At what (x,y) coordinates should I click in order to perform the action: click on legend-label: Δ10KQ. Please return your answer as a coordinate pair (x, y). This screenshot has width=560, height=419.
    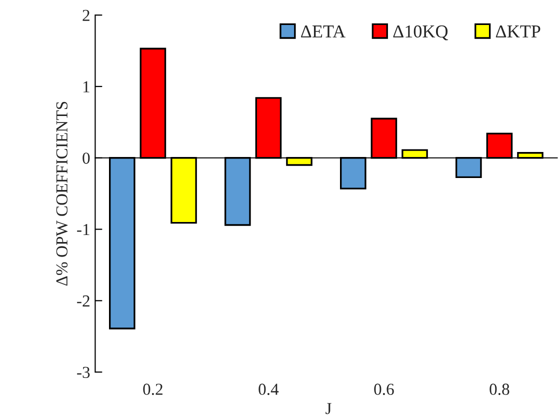
    Looking at the image, I should click on (420, 32).